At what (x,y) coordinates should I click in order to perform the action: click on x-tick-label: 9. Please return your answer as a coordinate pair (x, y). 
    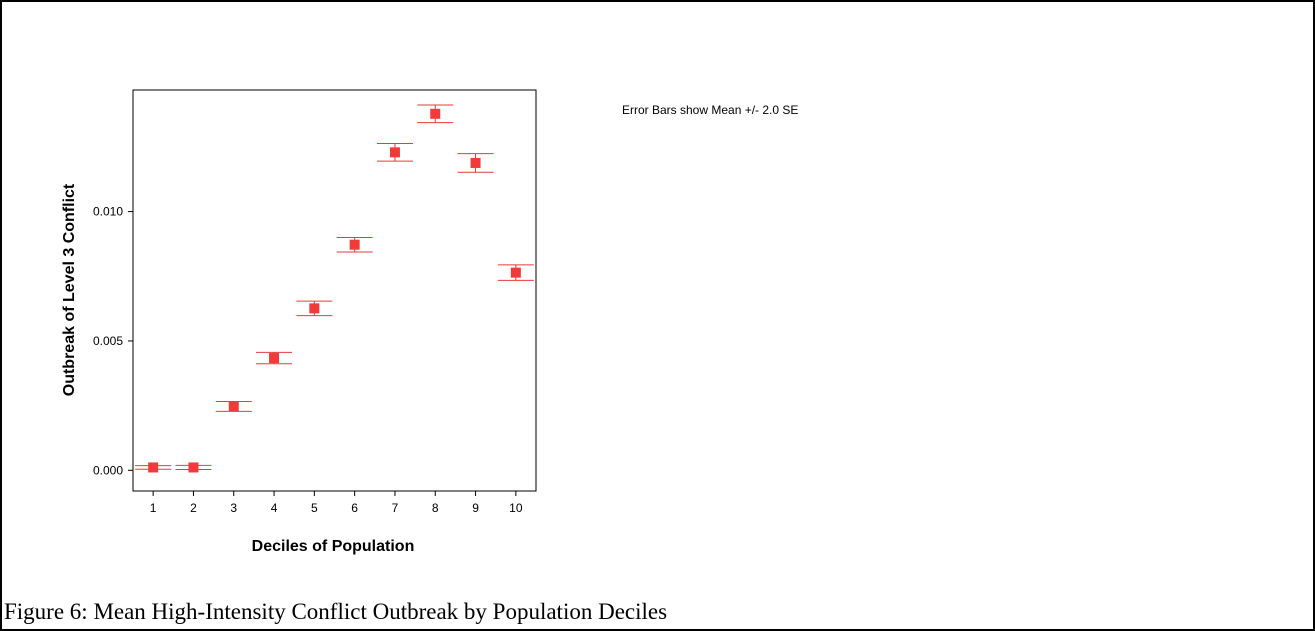
    Looking at the image, I should click on (475, 508).